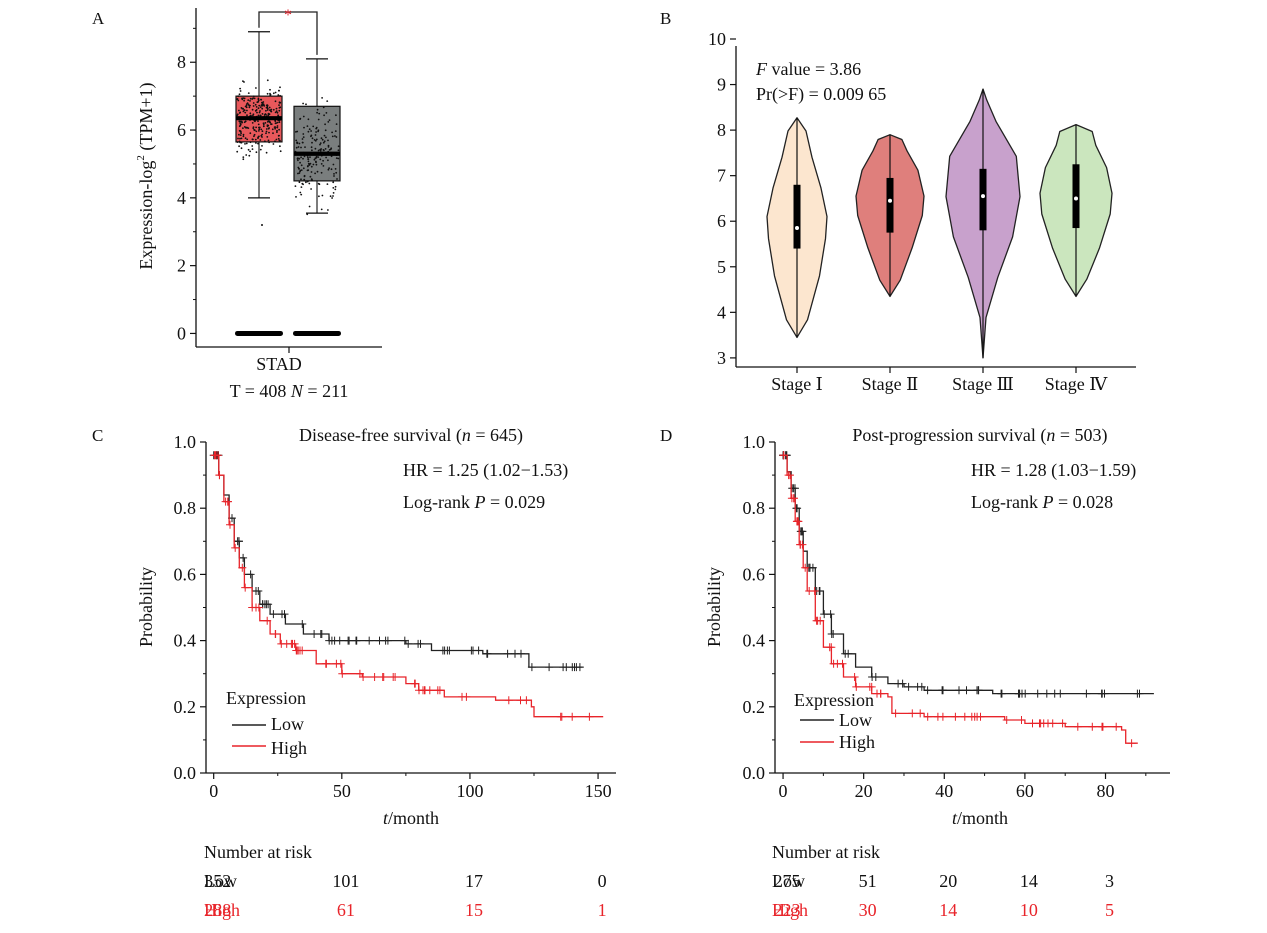 The image size is (1267, 933). Describe the element at coordinates (821, 94) in the screenshot. I see `panel-b-p-value: Pr(>F) = 0.009 65` at that location.